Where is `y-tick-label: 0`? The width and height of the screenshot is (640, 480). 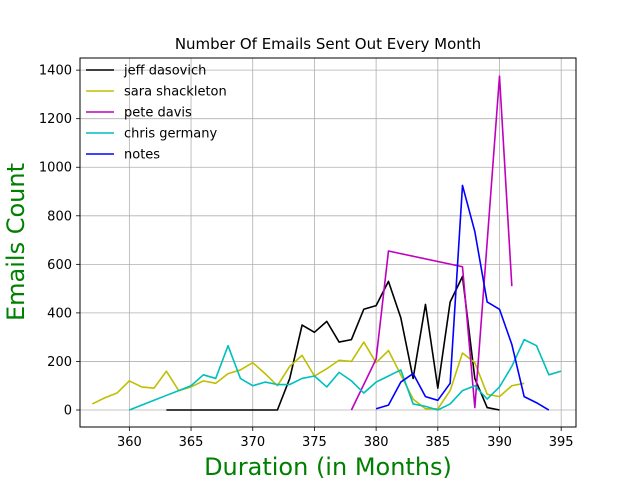 y-tick-label: 0 is located at coordinates (68, 411).